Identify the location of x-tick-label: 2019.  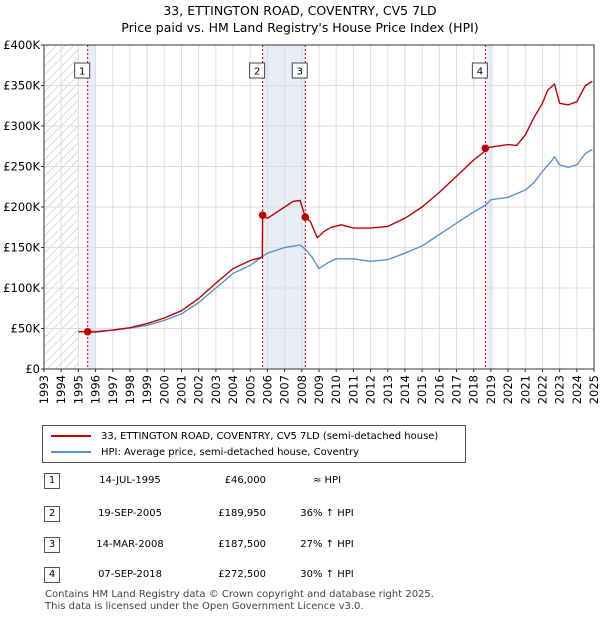
(491, 389).